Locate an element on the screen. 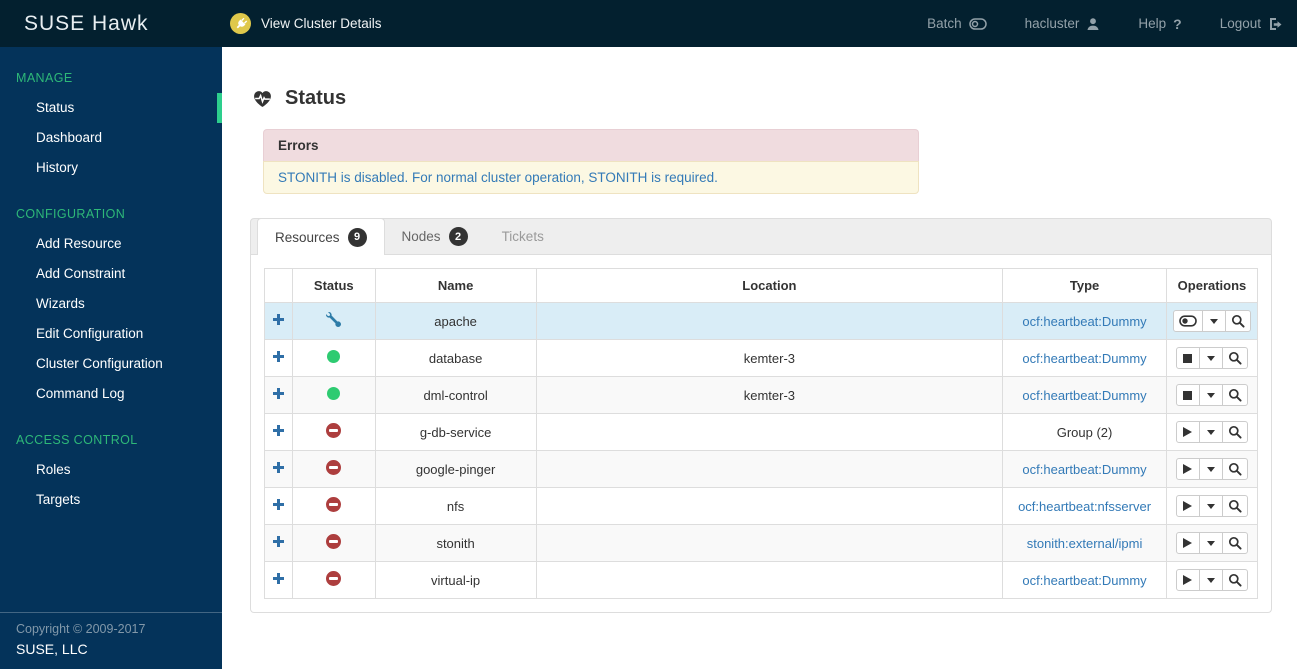 The image size is (1297, 669). table-row: stonith stonith:external/ipmi is located at coordinates (761, 543).